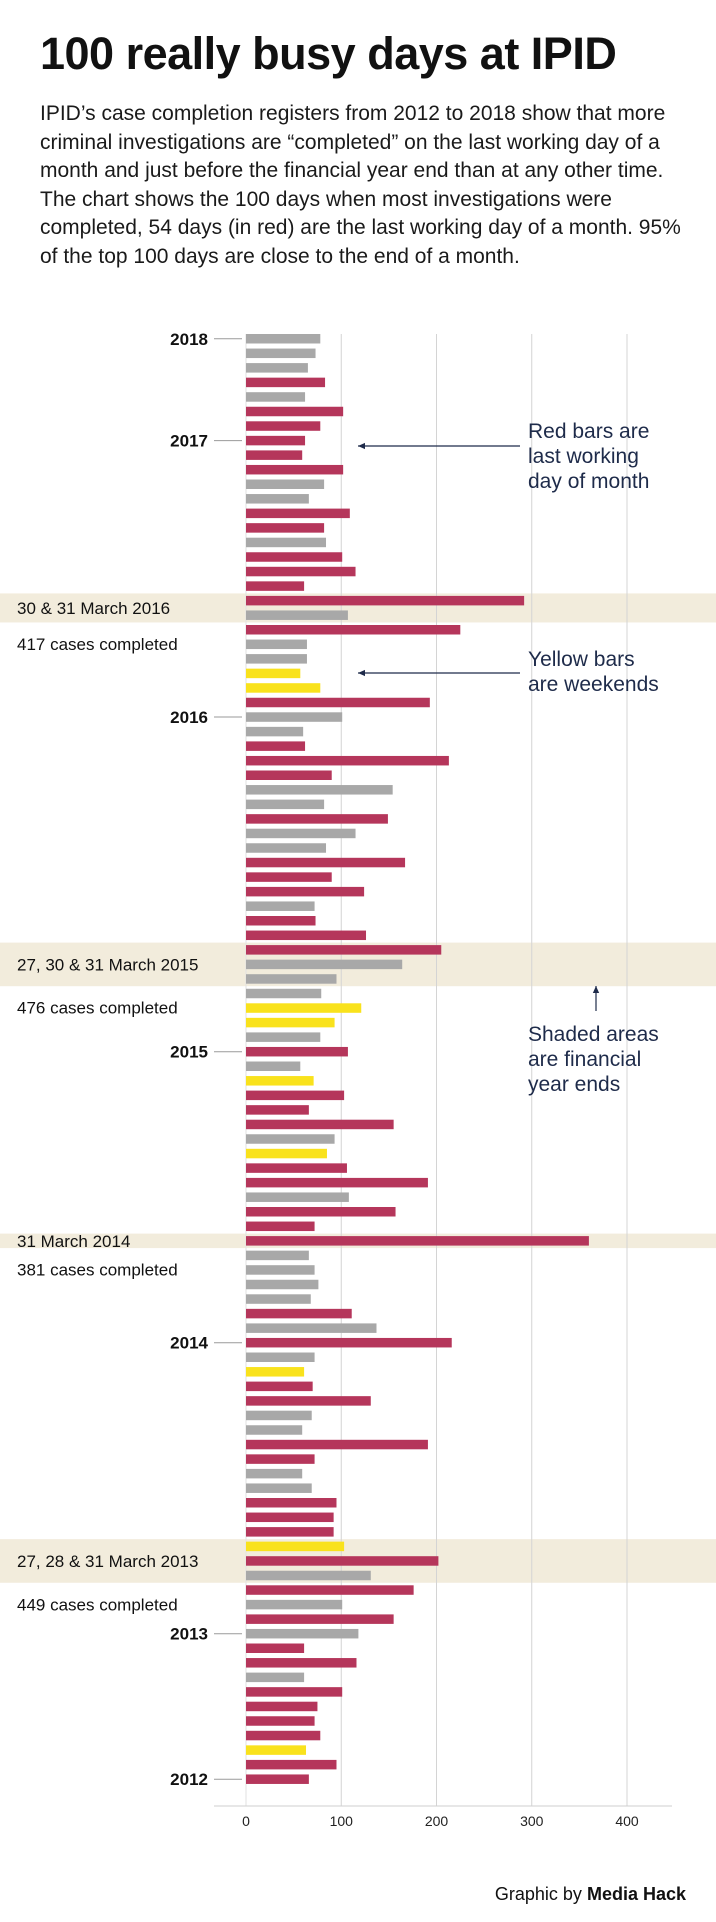 This screenshot has height=1922, width=716. What do you see at coordinates (246, 1821) in the screenshot?
I see `x-tick-label: 0` at bounding box center [246, 1821].